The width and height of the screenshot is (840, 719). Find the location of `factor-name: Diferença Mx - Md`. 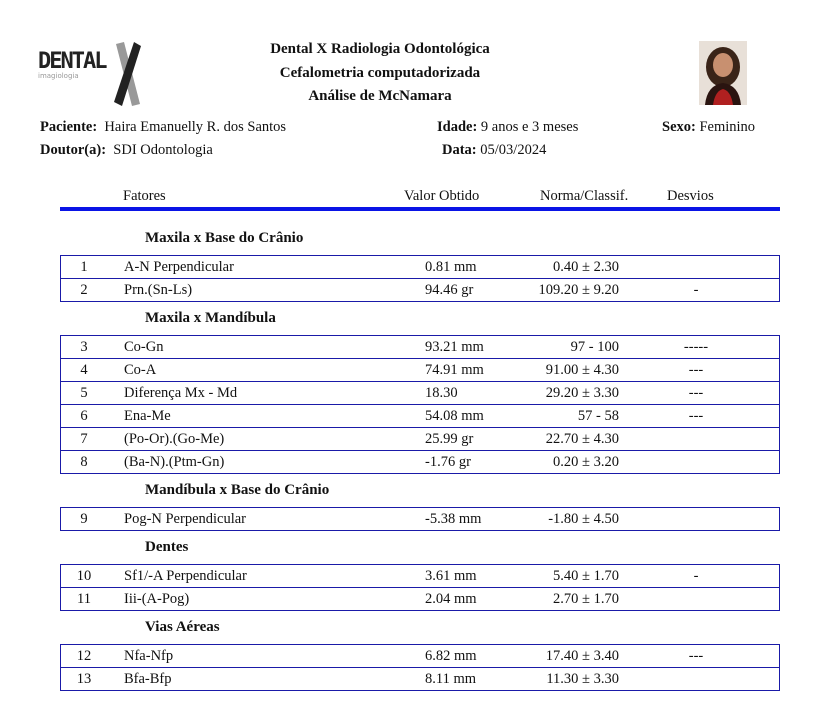

factor-name: Diferença Mx - Md is located at coordinates (181, 393).